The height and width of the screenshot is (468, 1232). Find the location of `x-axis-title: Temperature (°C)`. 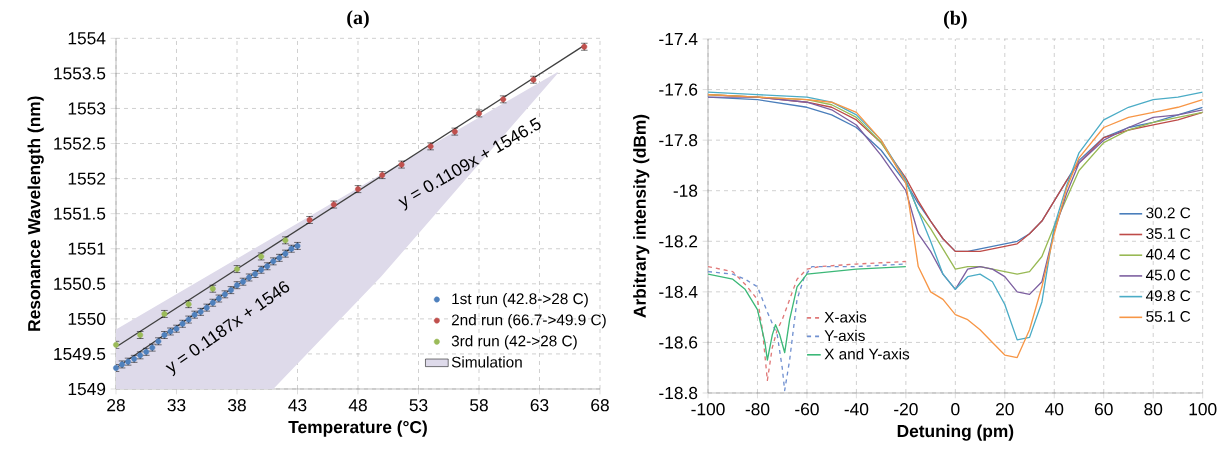

x-axis-title: Temperature (°C) is located at coordinates (357, 428).